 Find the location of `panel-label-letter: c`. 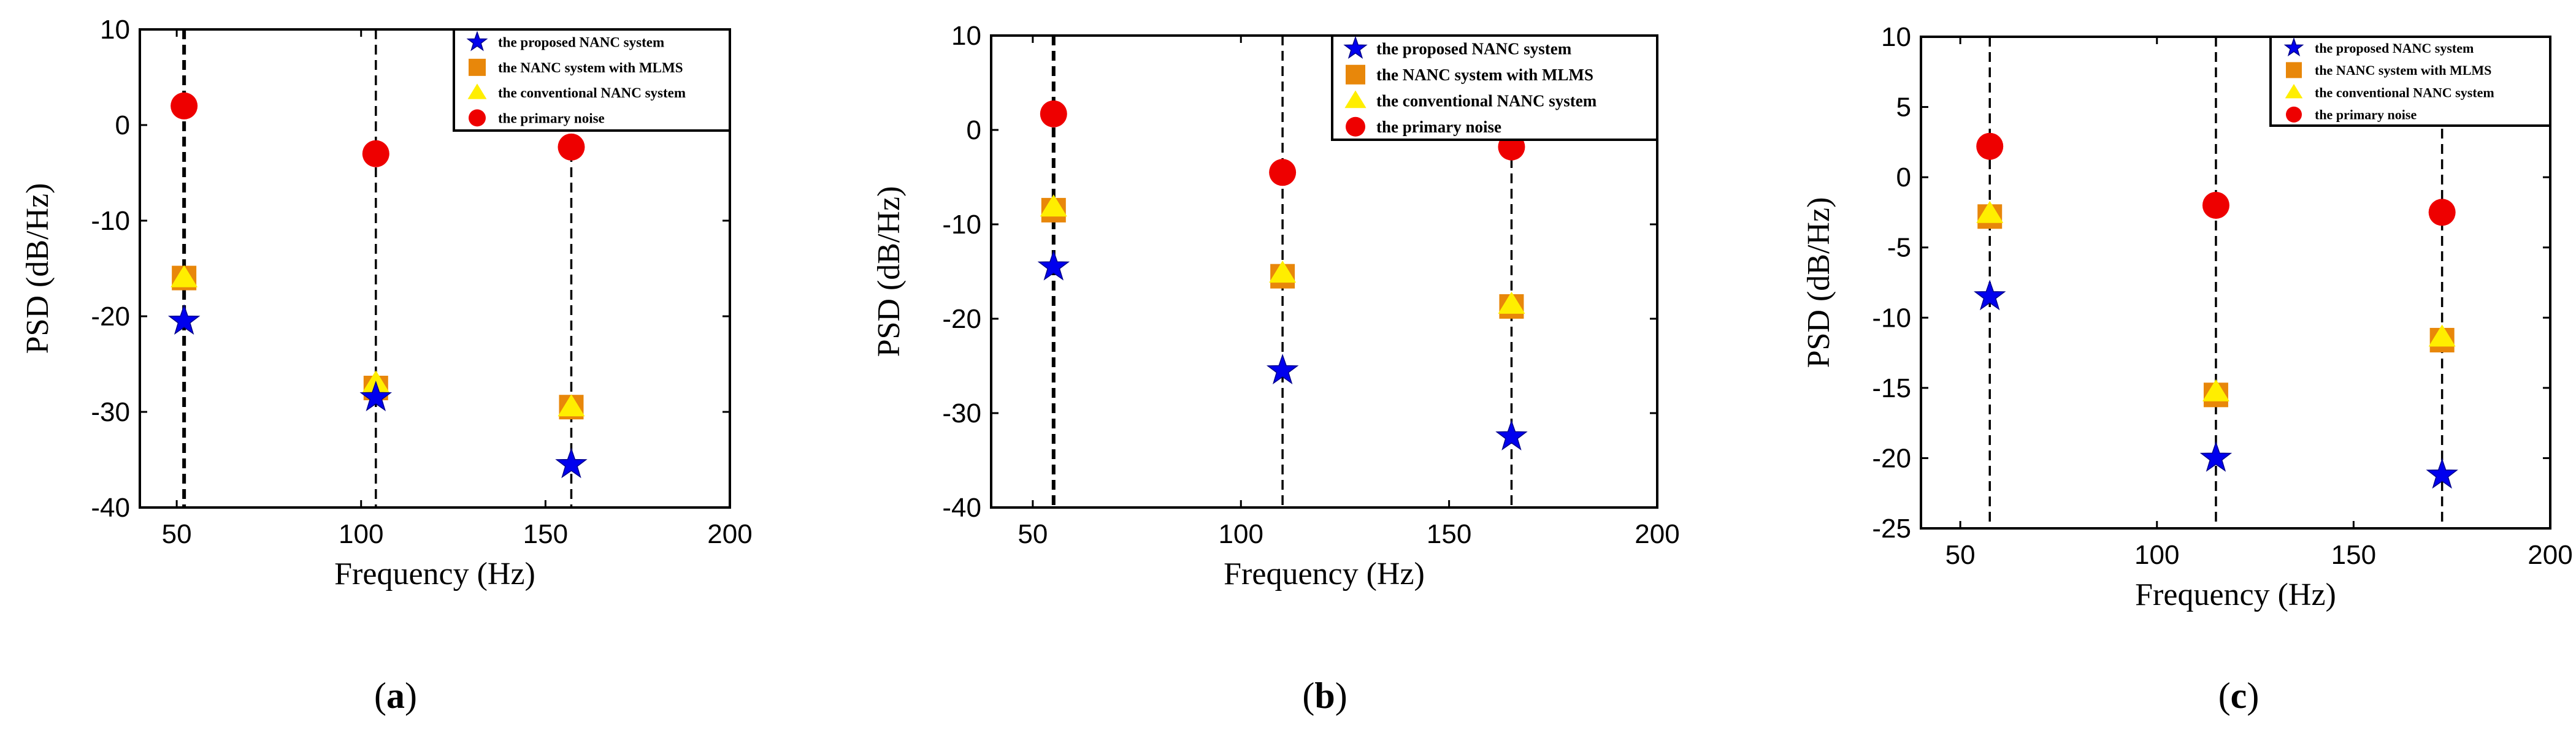

panel-label-letter: c is located at coordinates (2239, 695).